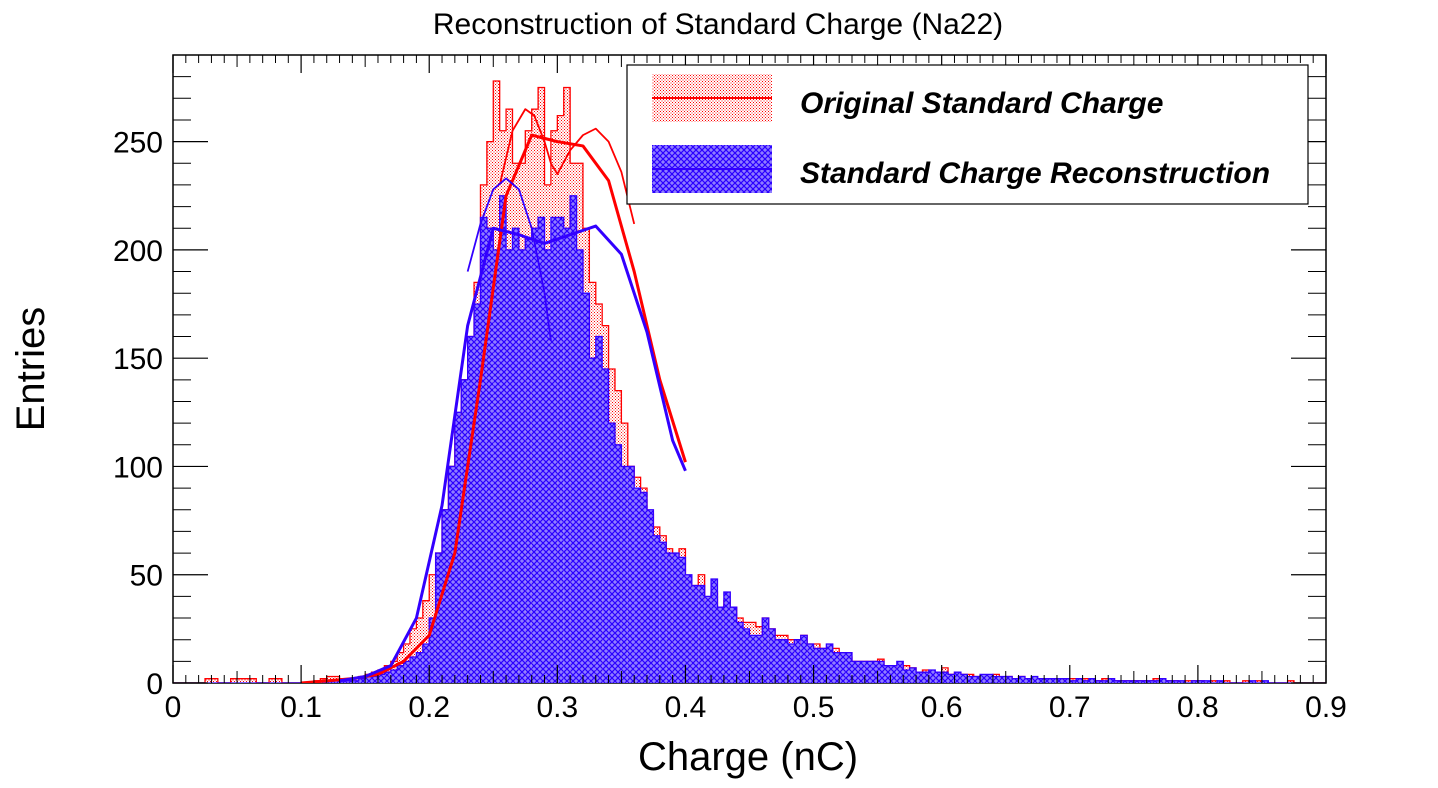  What do you see at coordinates (1070, 707) in the screenshot?
I see `x-tick-label: 0.7` at bounding box center [1070, 707].